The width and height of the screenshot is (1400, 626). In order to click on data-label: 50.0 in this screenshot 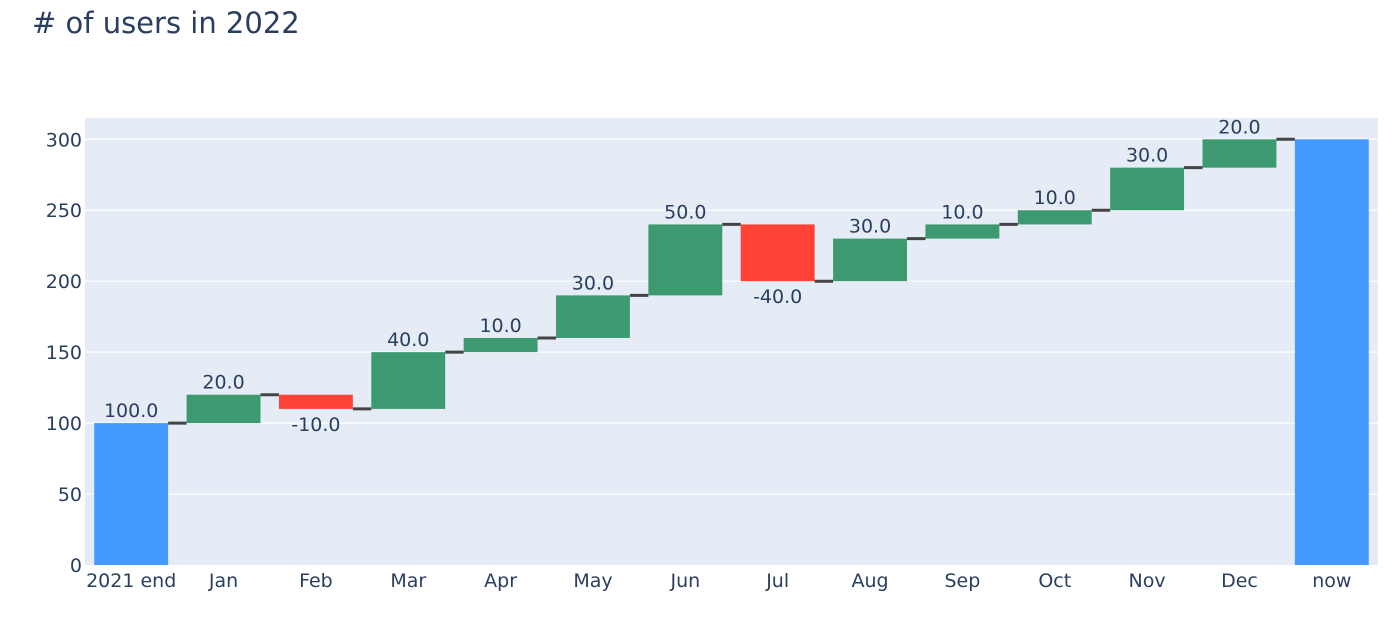, I will do `click(685, 212)`.